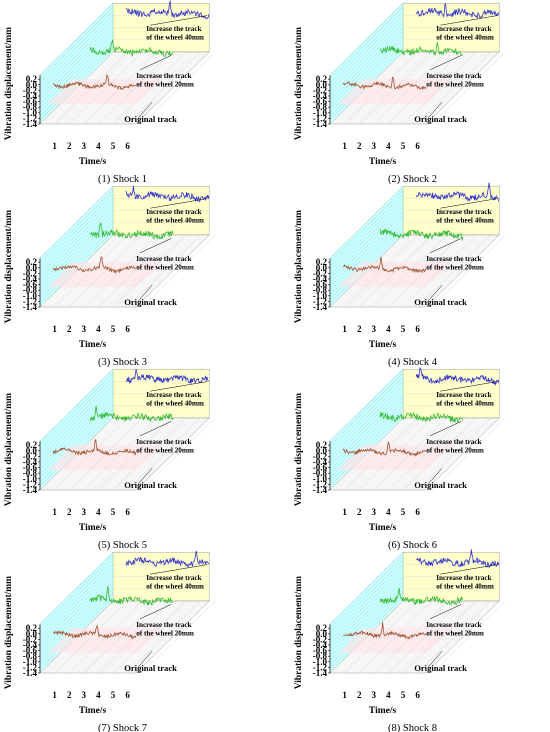  Describe the element at coordinates (30, 479) in the screenshot. I see `y-tick-label: -1.0` at that location.